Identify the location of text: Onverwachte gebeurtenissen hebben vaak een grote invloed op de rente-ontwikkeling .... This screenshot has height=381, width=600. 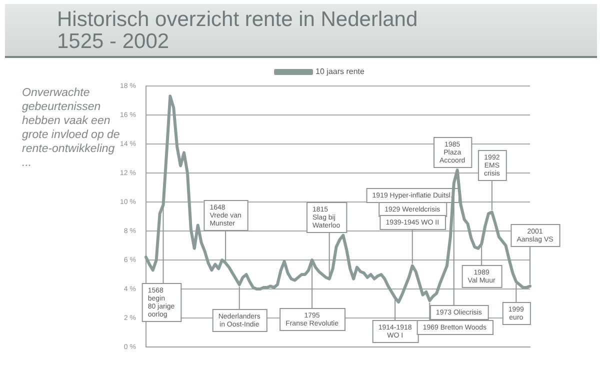
(71, 128).